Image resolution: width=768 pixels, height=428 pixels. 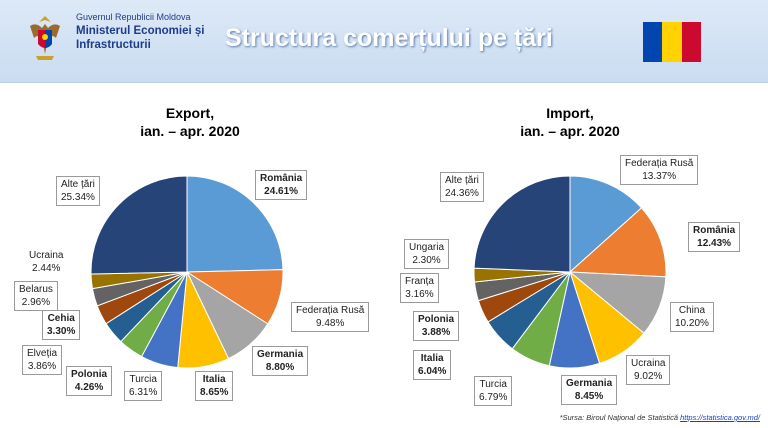 What do you see at coordinates (46, 262) in the screenshot?
I see `export-label-ucraina: Ucraina 2.44%` at bounding box center [46, 262].